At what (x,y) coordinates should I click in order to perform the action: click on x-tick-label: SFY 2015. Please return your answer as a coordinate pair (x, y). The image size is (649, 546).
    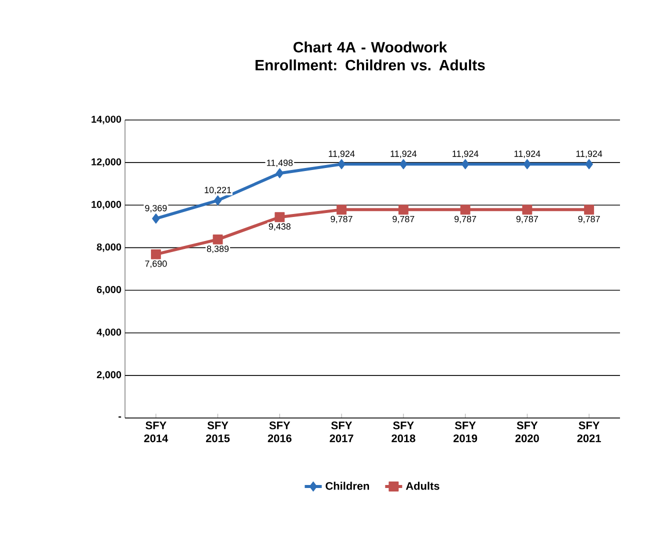
    Looking at the image, I should click on (218, 432).